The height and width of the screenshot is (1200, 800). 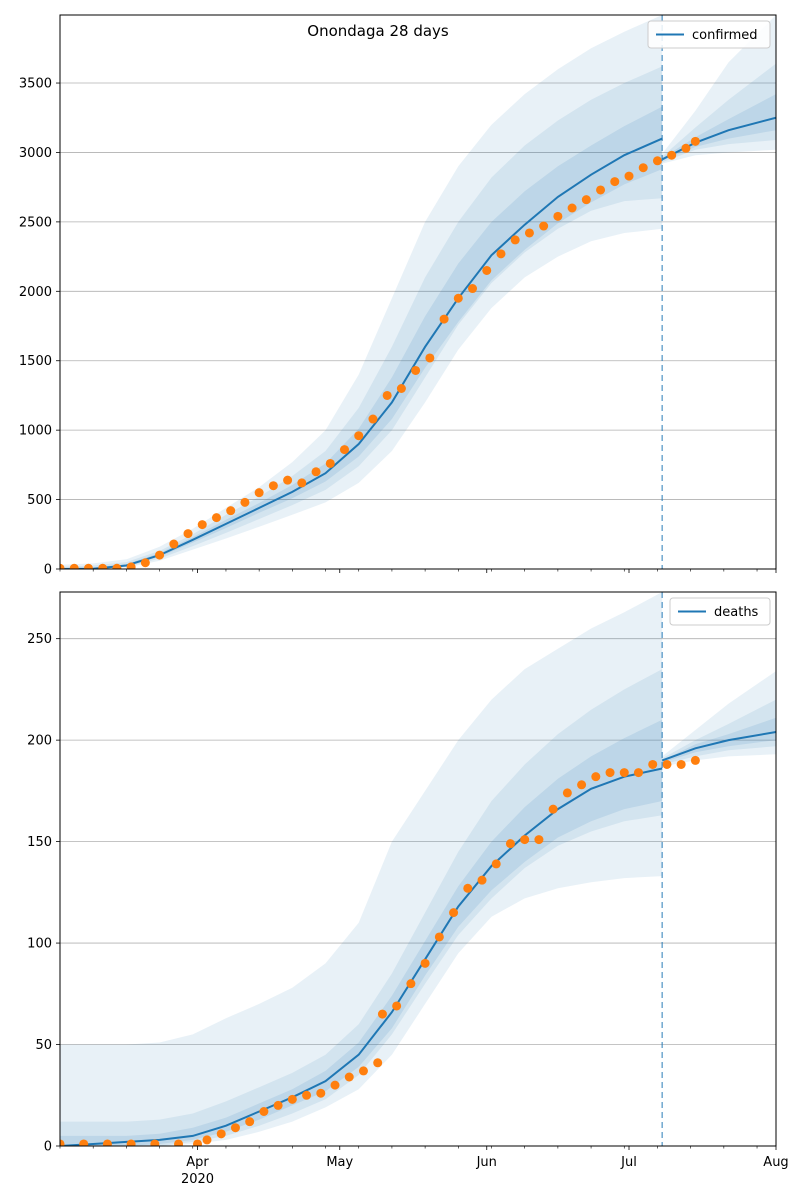 What do you see at coordinates (775, 1162) in the screenshot?
I see `x-tick-label: Aug` at bounding box center [775, 1162].